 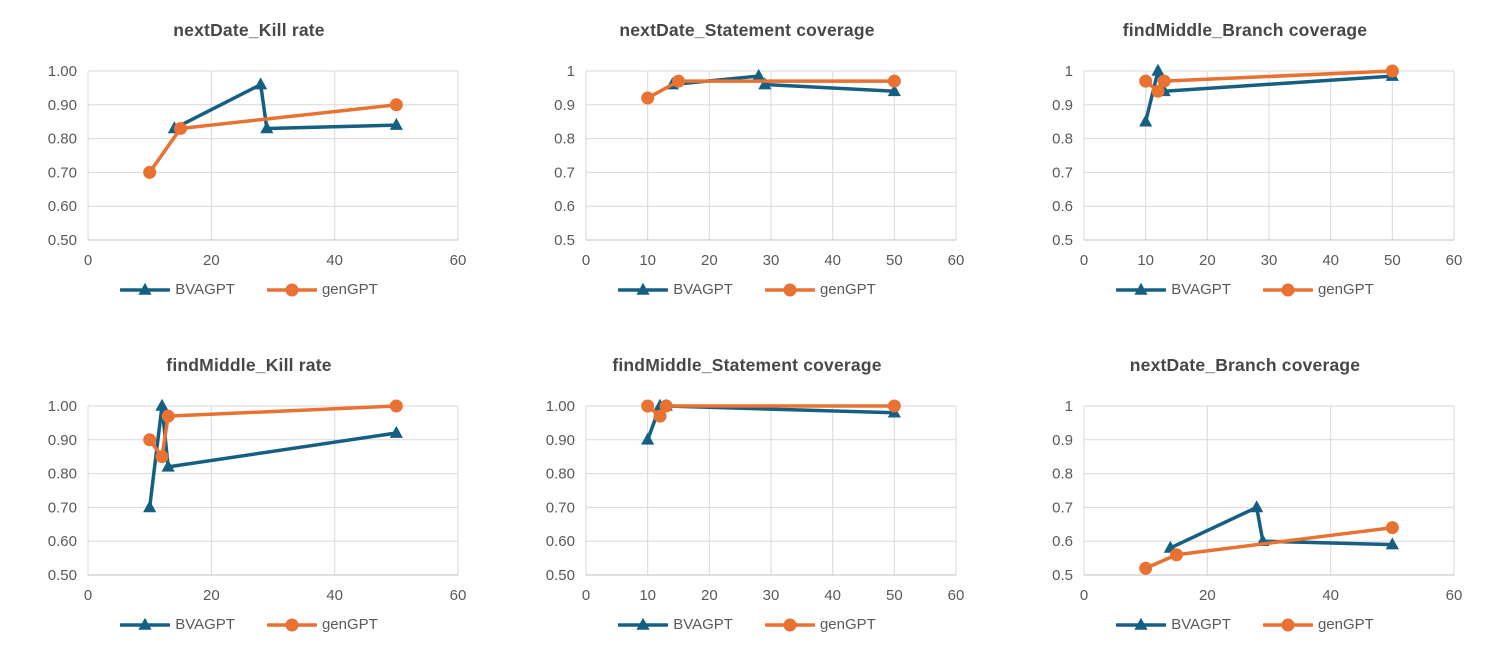 What do you see at coordinates (62, 541) in the screenshot?
I see `svg-text: 0.60` at bounding box center [62, 541].